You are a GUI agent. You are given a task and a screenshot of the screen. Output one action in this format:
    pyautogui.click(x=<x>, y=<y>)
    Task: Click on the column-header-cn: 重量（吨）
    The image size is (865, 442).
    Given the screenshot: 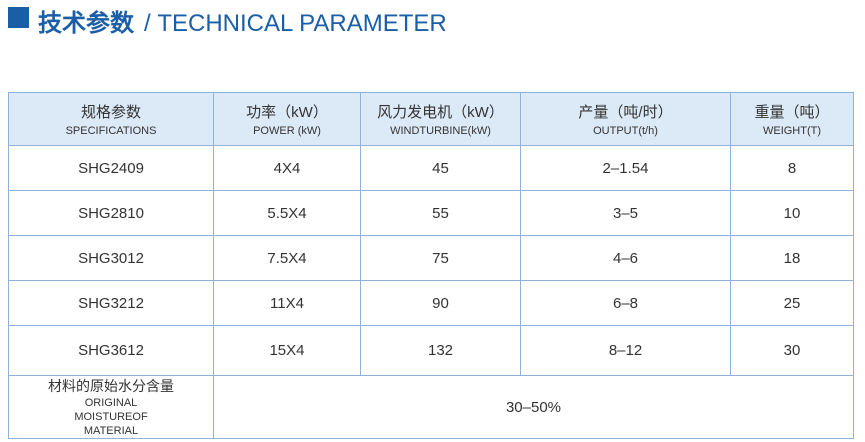 What is the action you would take?
    pyautogui.click(x=792, y=112)
    